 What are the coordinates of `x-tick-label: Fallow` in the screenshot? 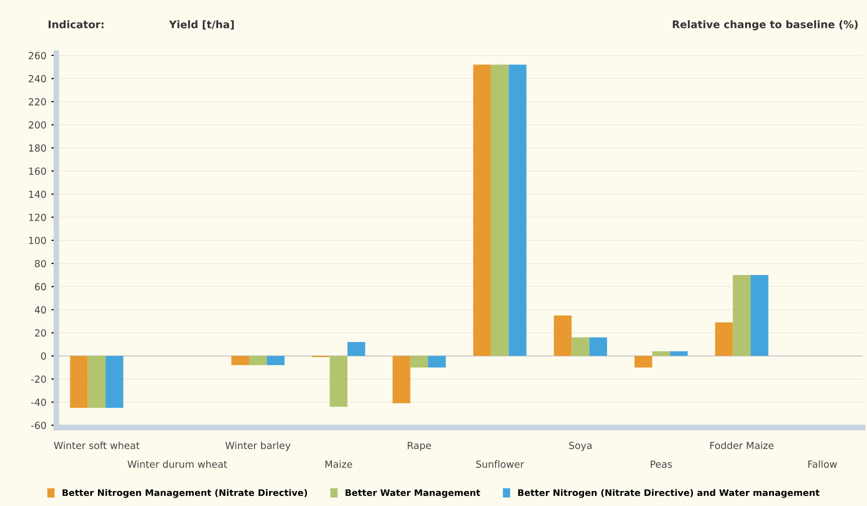 It's located at (822, 464).